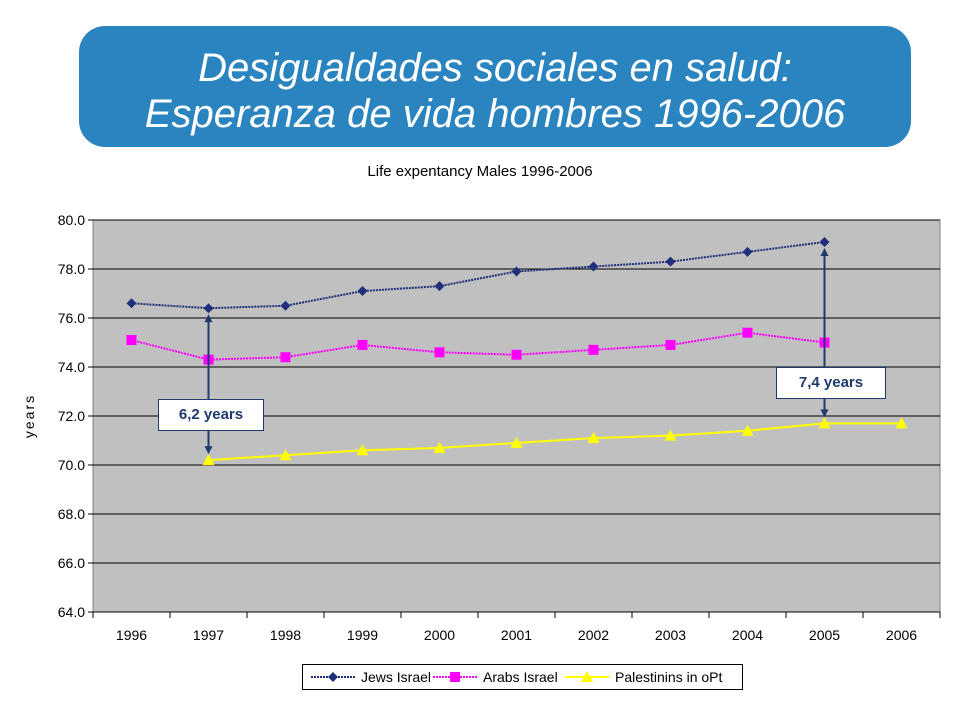  Describe the element at coordinates (747, 635) in the screenshot. I see `x-tick-label: 2004` at that location.